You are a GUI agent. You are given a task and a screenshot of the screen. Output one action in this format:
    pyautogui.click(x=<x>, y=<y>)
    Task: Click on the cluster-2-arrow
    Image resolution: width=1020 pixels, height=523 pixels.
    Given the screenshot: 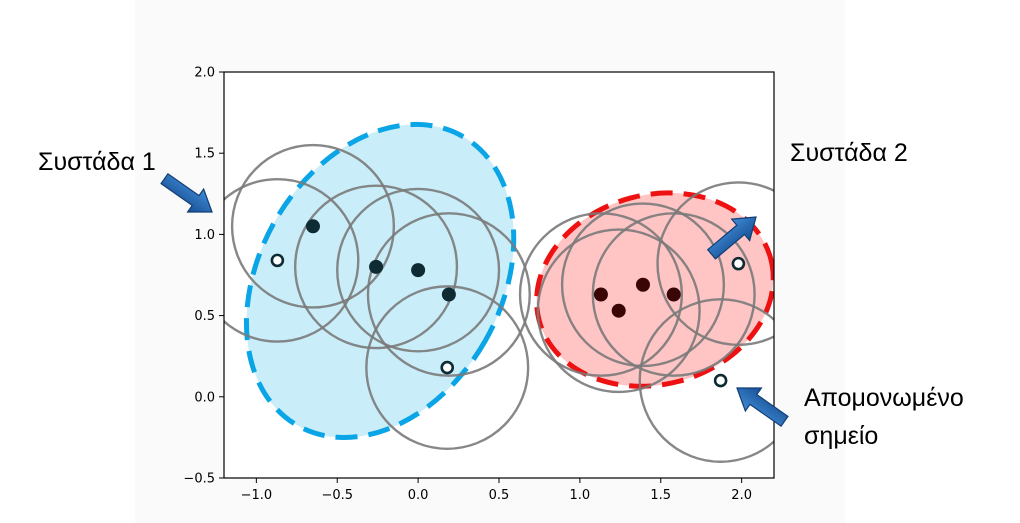 What is the action you would take?
    pyautogui.click(x=731, y=238)
    